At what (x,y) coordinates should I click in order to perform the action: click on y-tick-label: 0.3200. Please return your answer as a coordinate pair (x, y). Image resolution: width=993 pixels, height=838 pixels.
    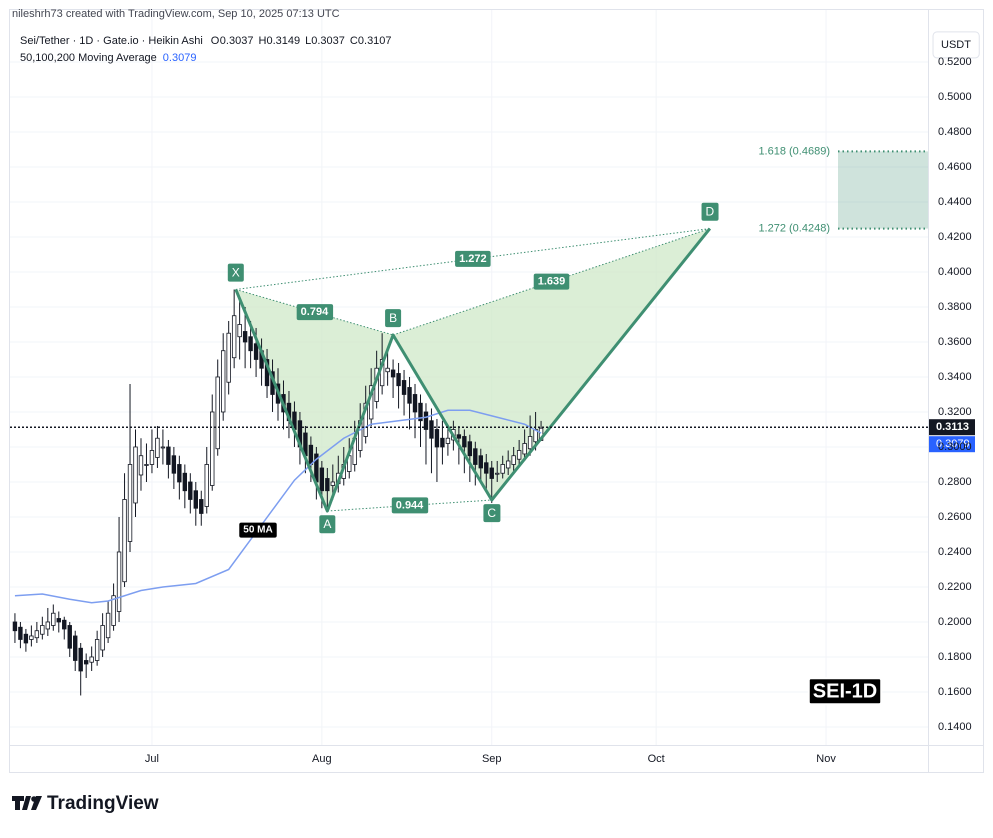
    Looking at the image, I should click on (955, 412).